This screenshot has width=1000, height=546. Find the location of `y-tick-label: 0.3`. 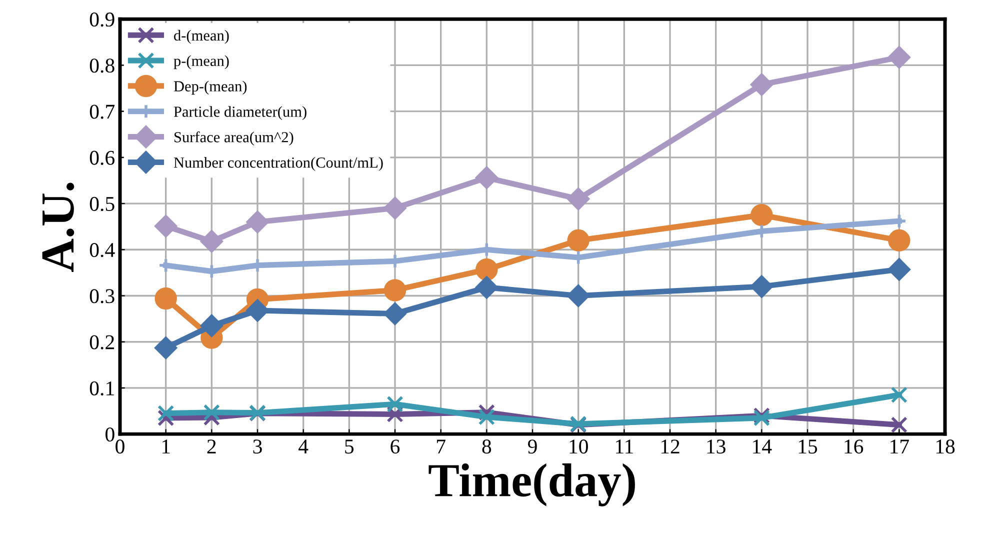

y-tick-label: 0.3 is located at coordinates (102, 296).